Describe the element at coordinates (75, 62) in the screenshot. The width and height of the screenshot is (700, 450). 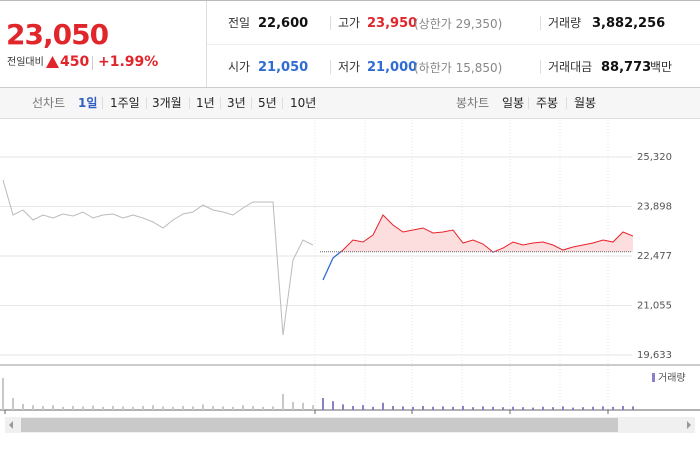
I see `change: 450` at that location.